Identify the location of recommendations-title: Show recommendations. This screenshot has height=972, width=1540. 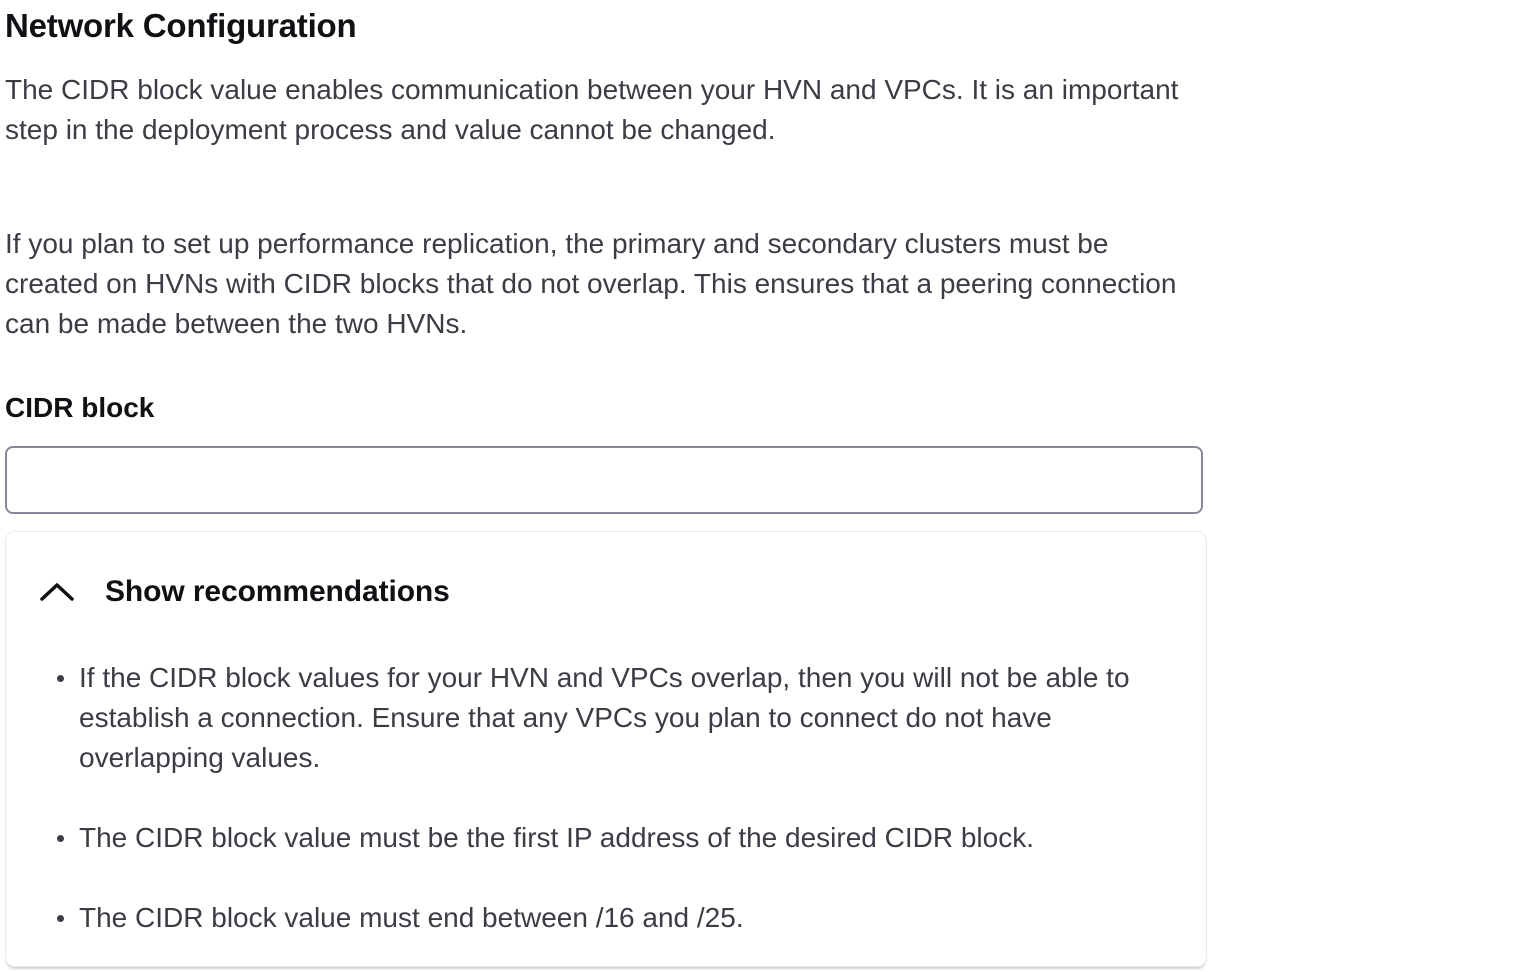
(277, 591).